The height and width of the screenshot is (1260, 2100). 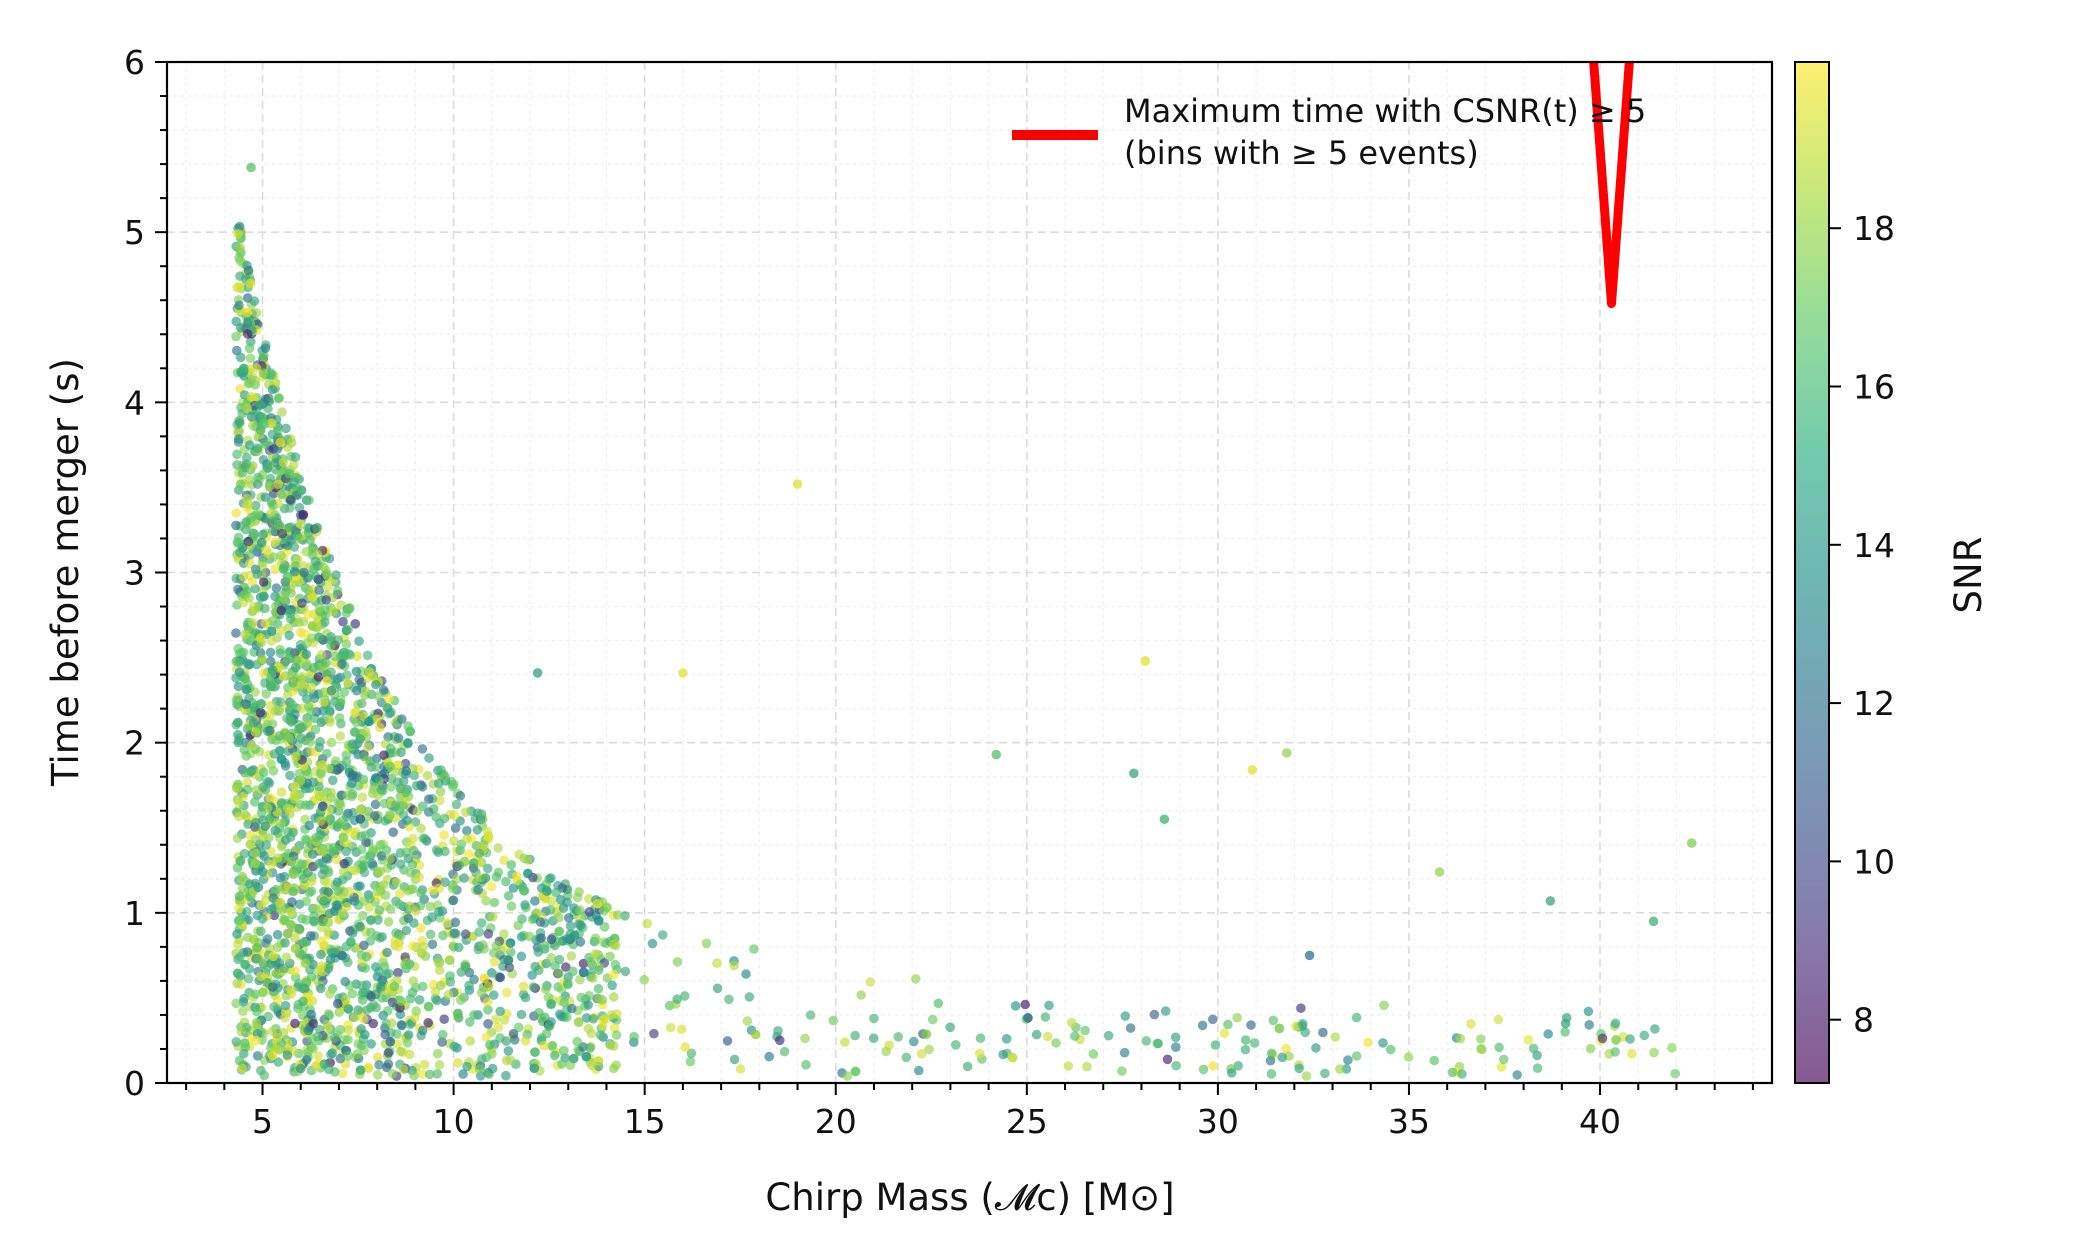 What do you see at coordinates (134, 62) in the screenshot?
I see `y-tick-label: 6` at bounding box center [134, 62].